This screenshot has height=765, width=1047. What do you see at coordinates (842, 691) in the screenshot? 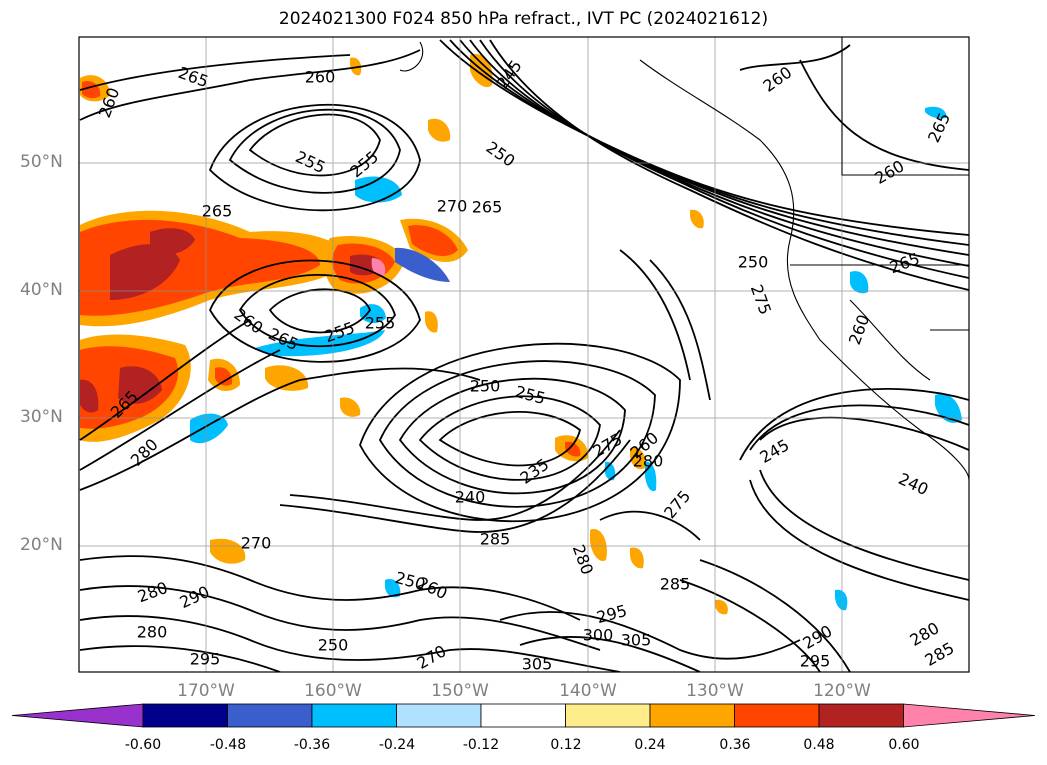
I see `lon-label-120w: 120°W` at bounding box center [842, 691].